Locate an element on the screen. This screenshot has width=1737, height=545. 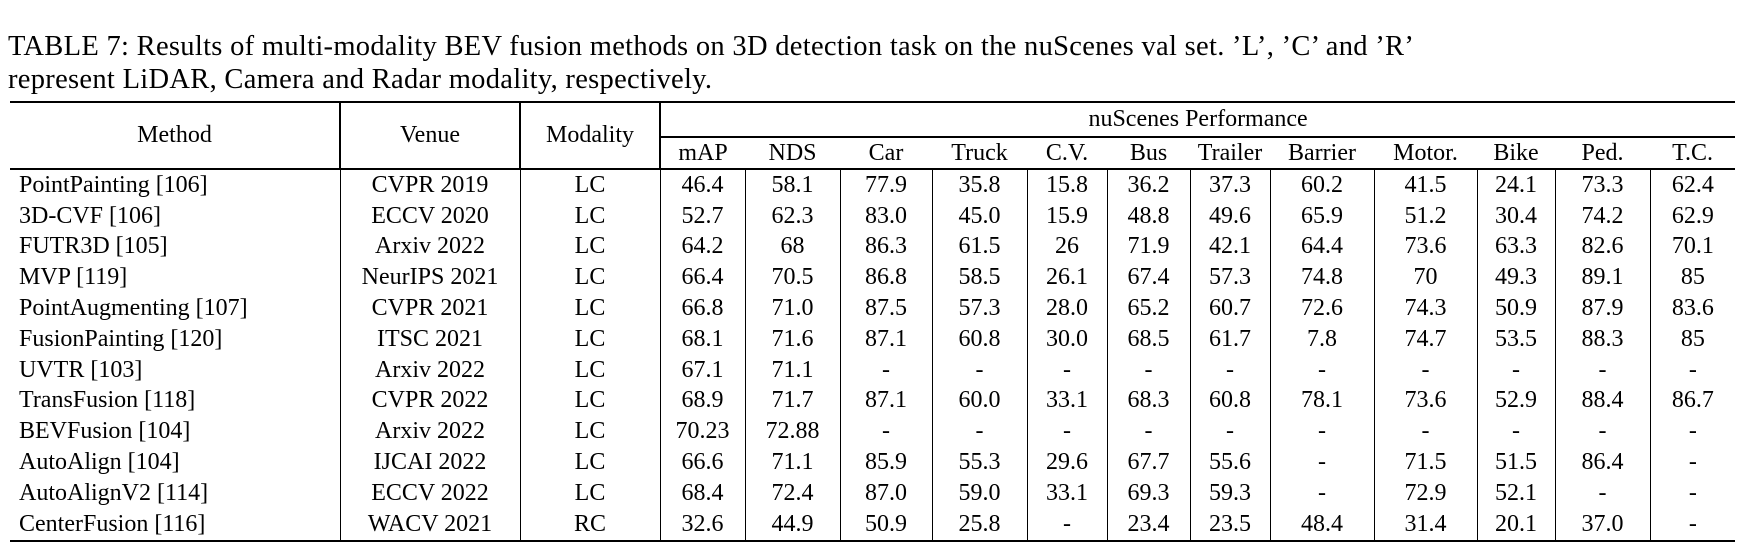
method-cell: AutoAlignV2 [114] is located at coordinates (114, 492).